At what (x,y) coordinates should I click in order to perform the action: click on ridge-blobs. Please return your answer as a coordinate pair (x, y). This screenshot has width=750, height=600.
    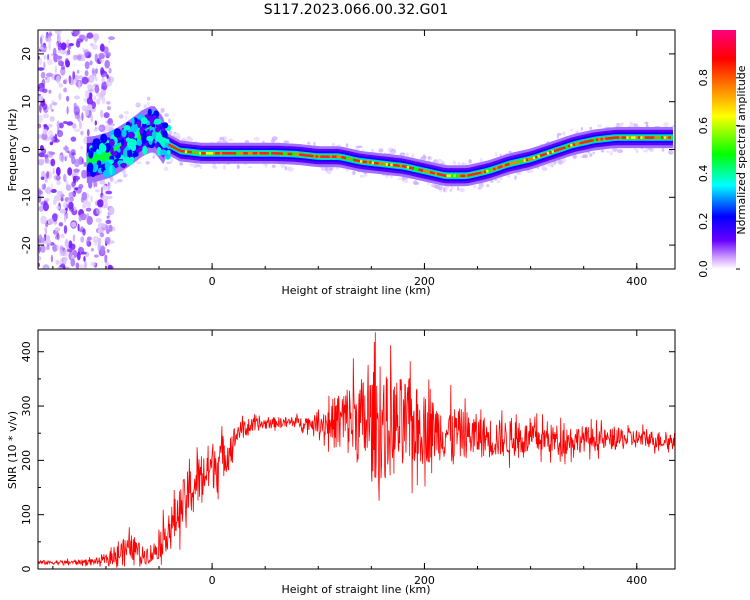
    Looking at the image, I should click on (129, 143).